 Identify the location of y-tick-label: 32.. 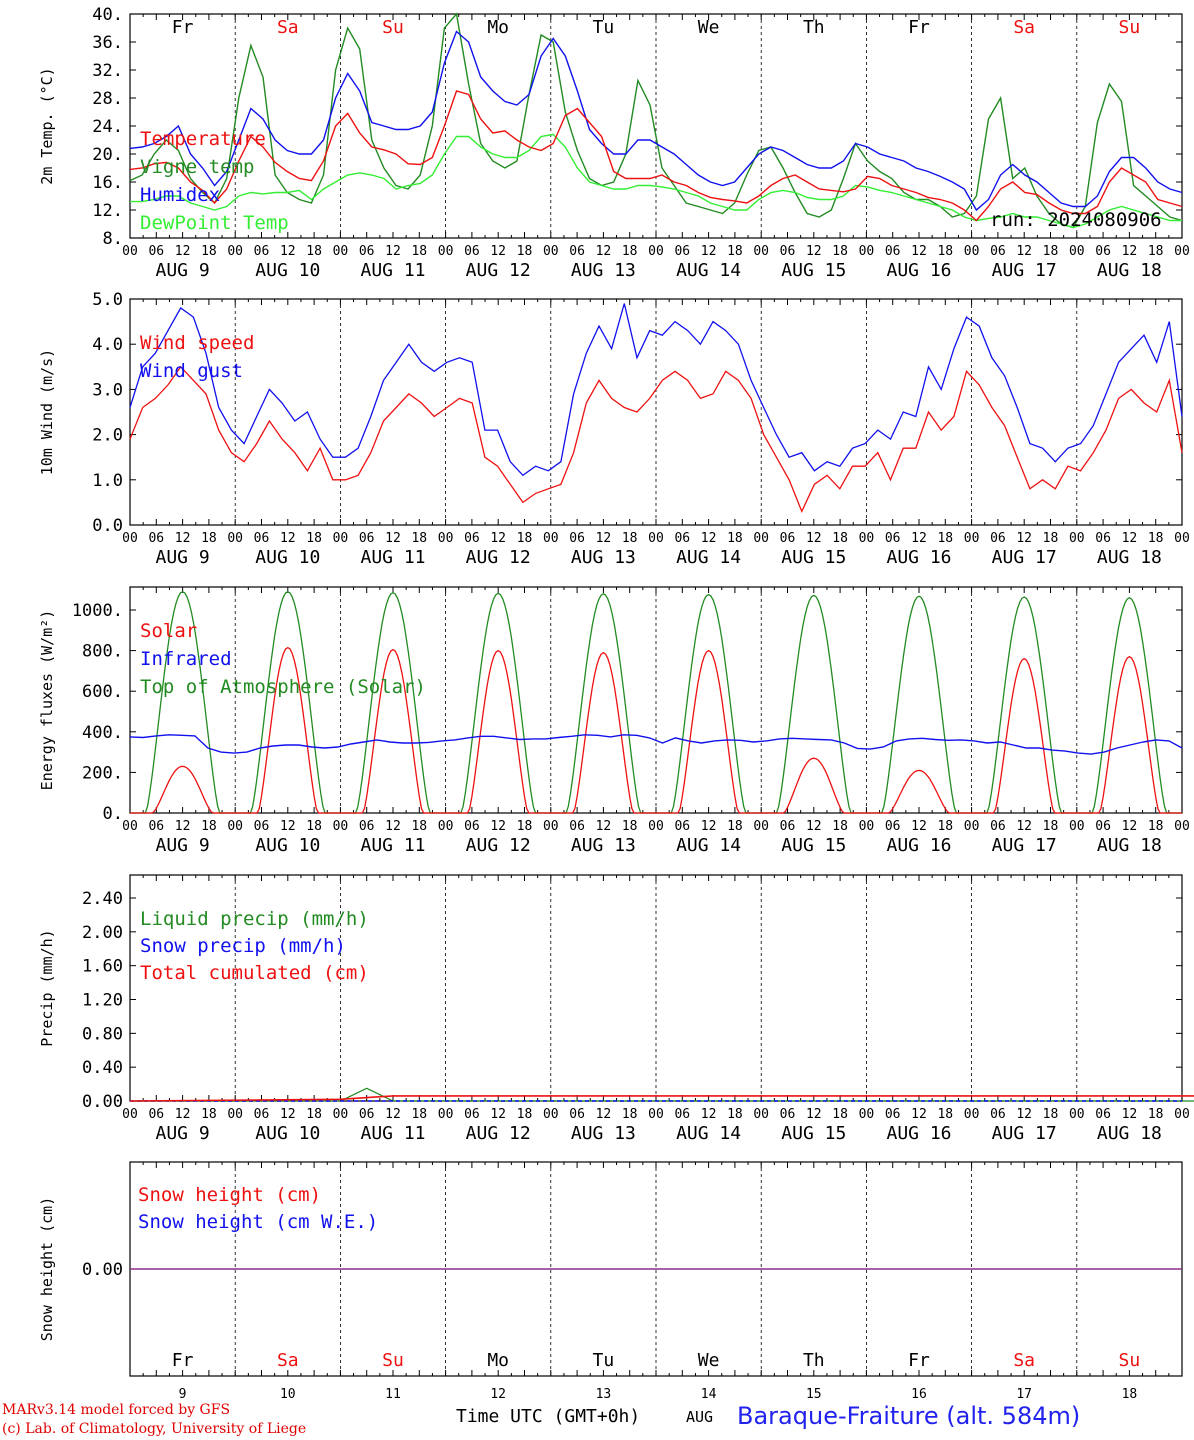
(107, 71).